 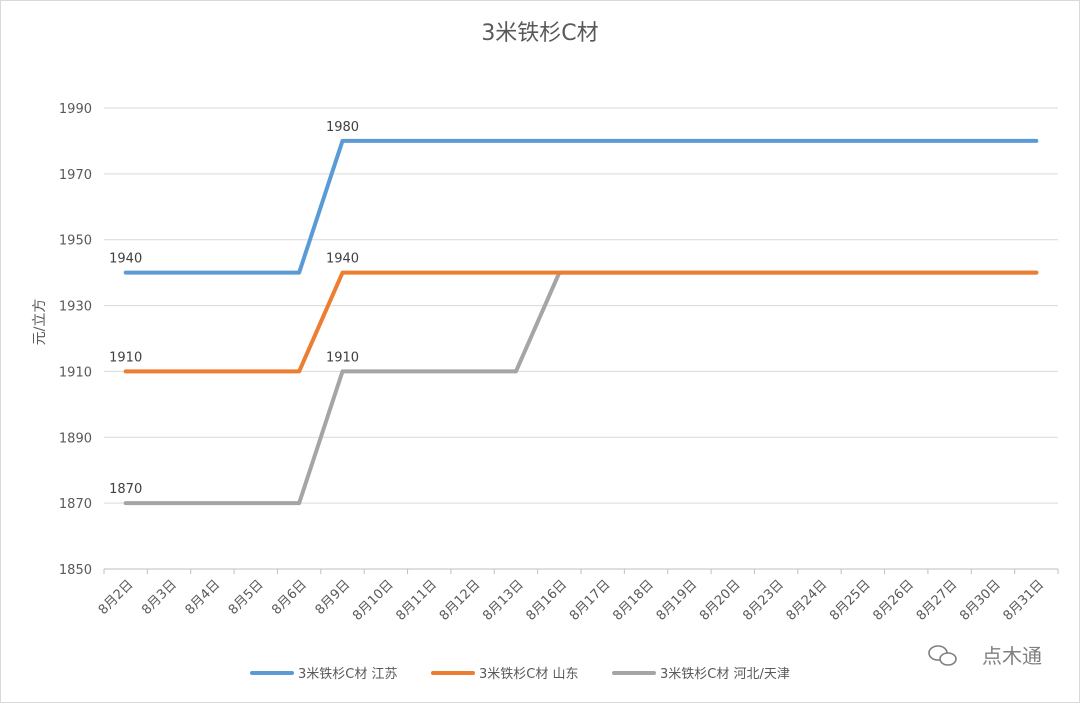 I want to click on y-axis-ticks: 1850 1870 1890 1910 1930 1950 1970 1990, so click(x=75, y=340).